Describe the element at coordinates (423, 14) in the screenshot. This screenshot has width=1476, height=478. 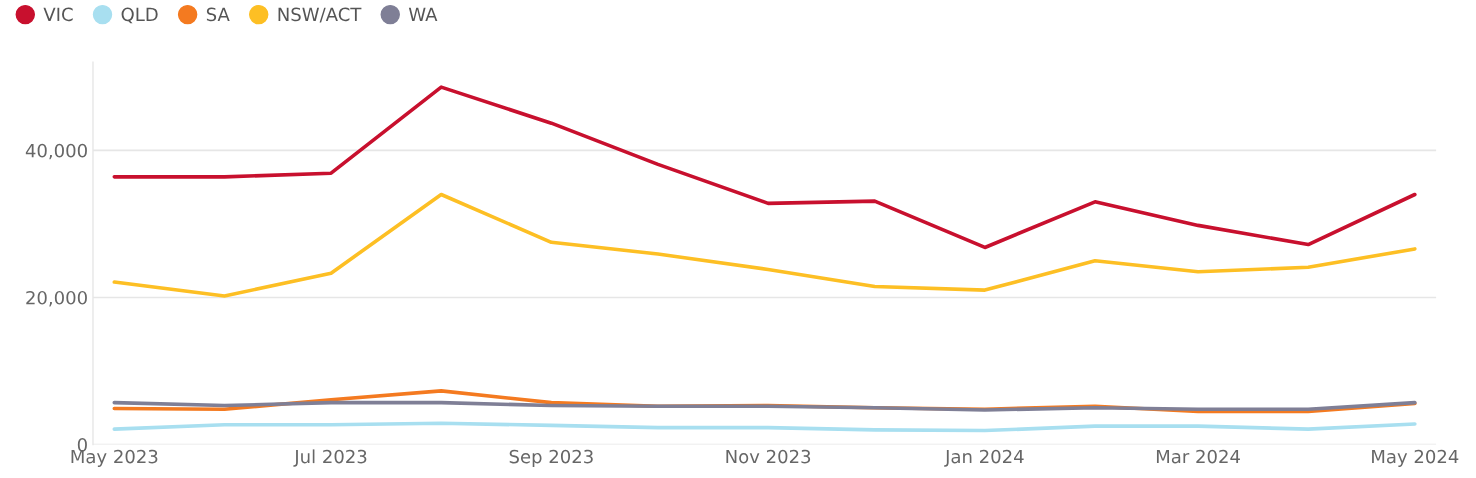
I see `legend-label: WA` at that location.